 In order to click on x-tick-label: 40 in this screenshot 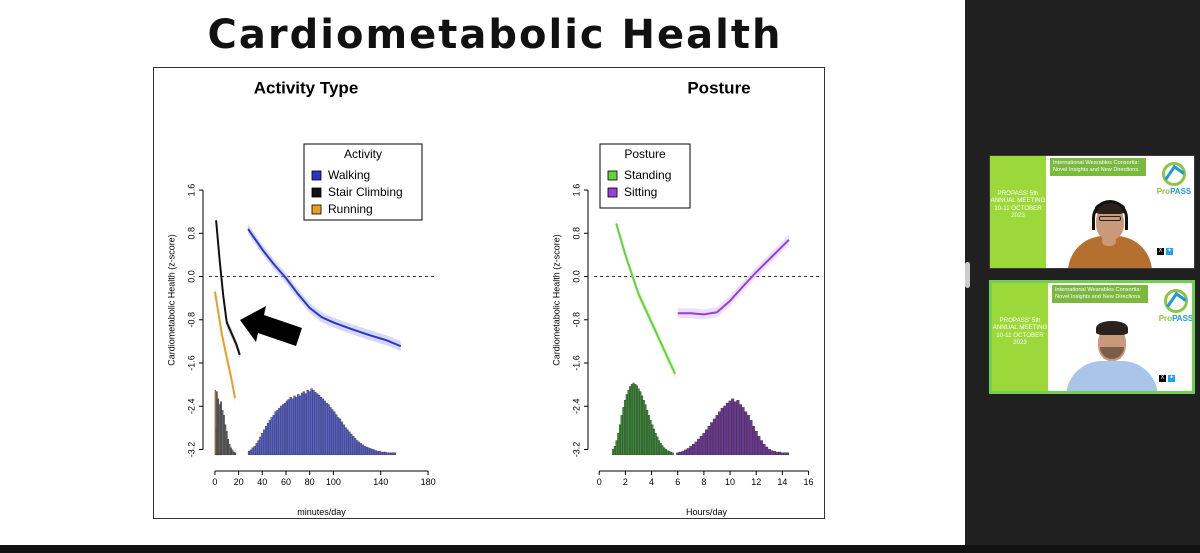, I will do `click(262, 482)`.